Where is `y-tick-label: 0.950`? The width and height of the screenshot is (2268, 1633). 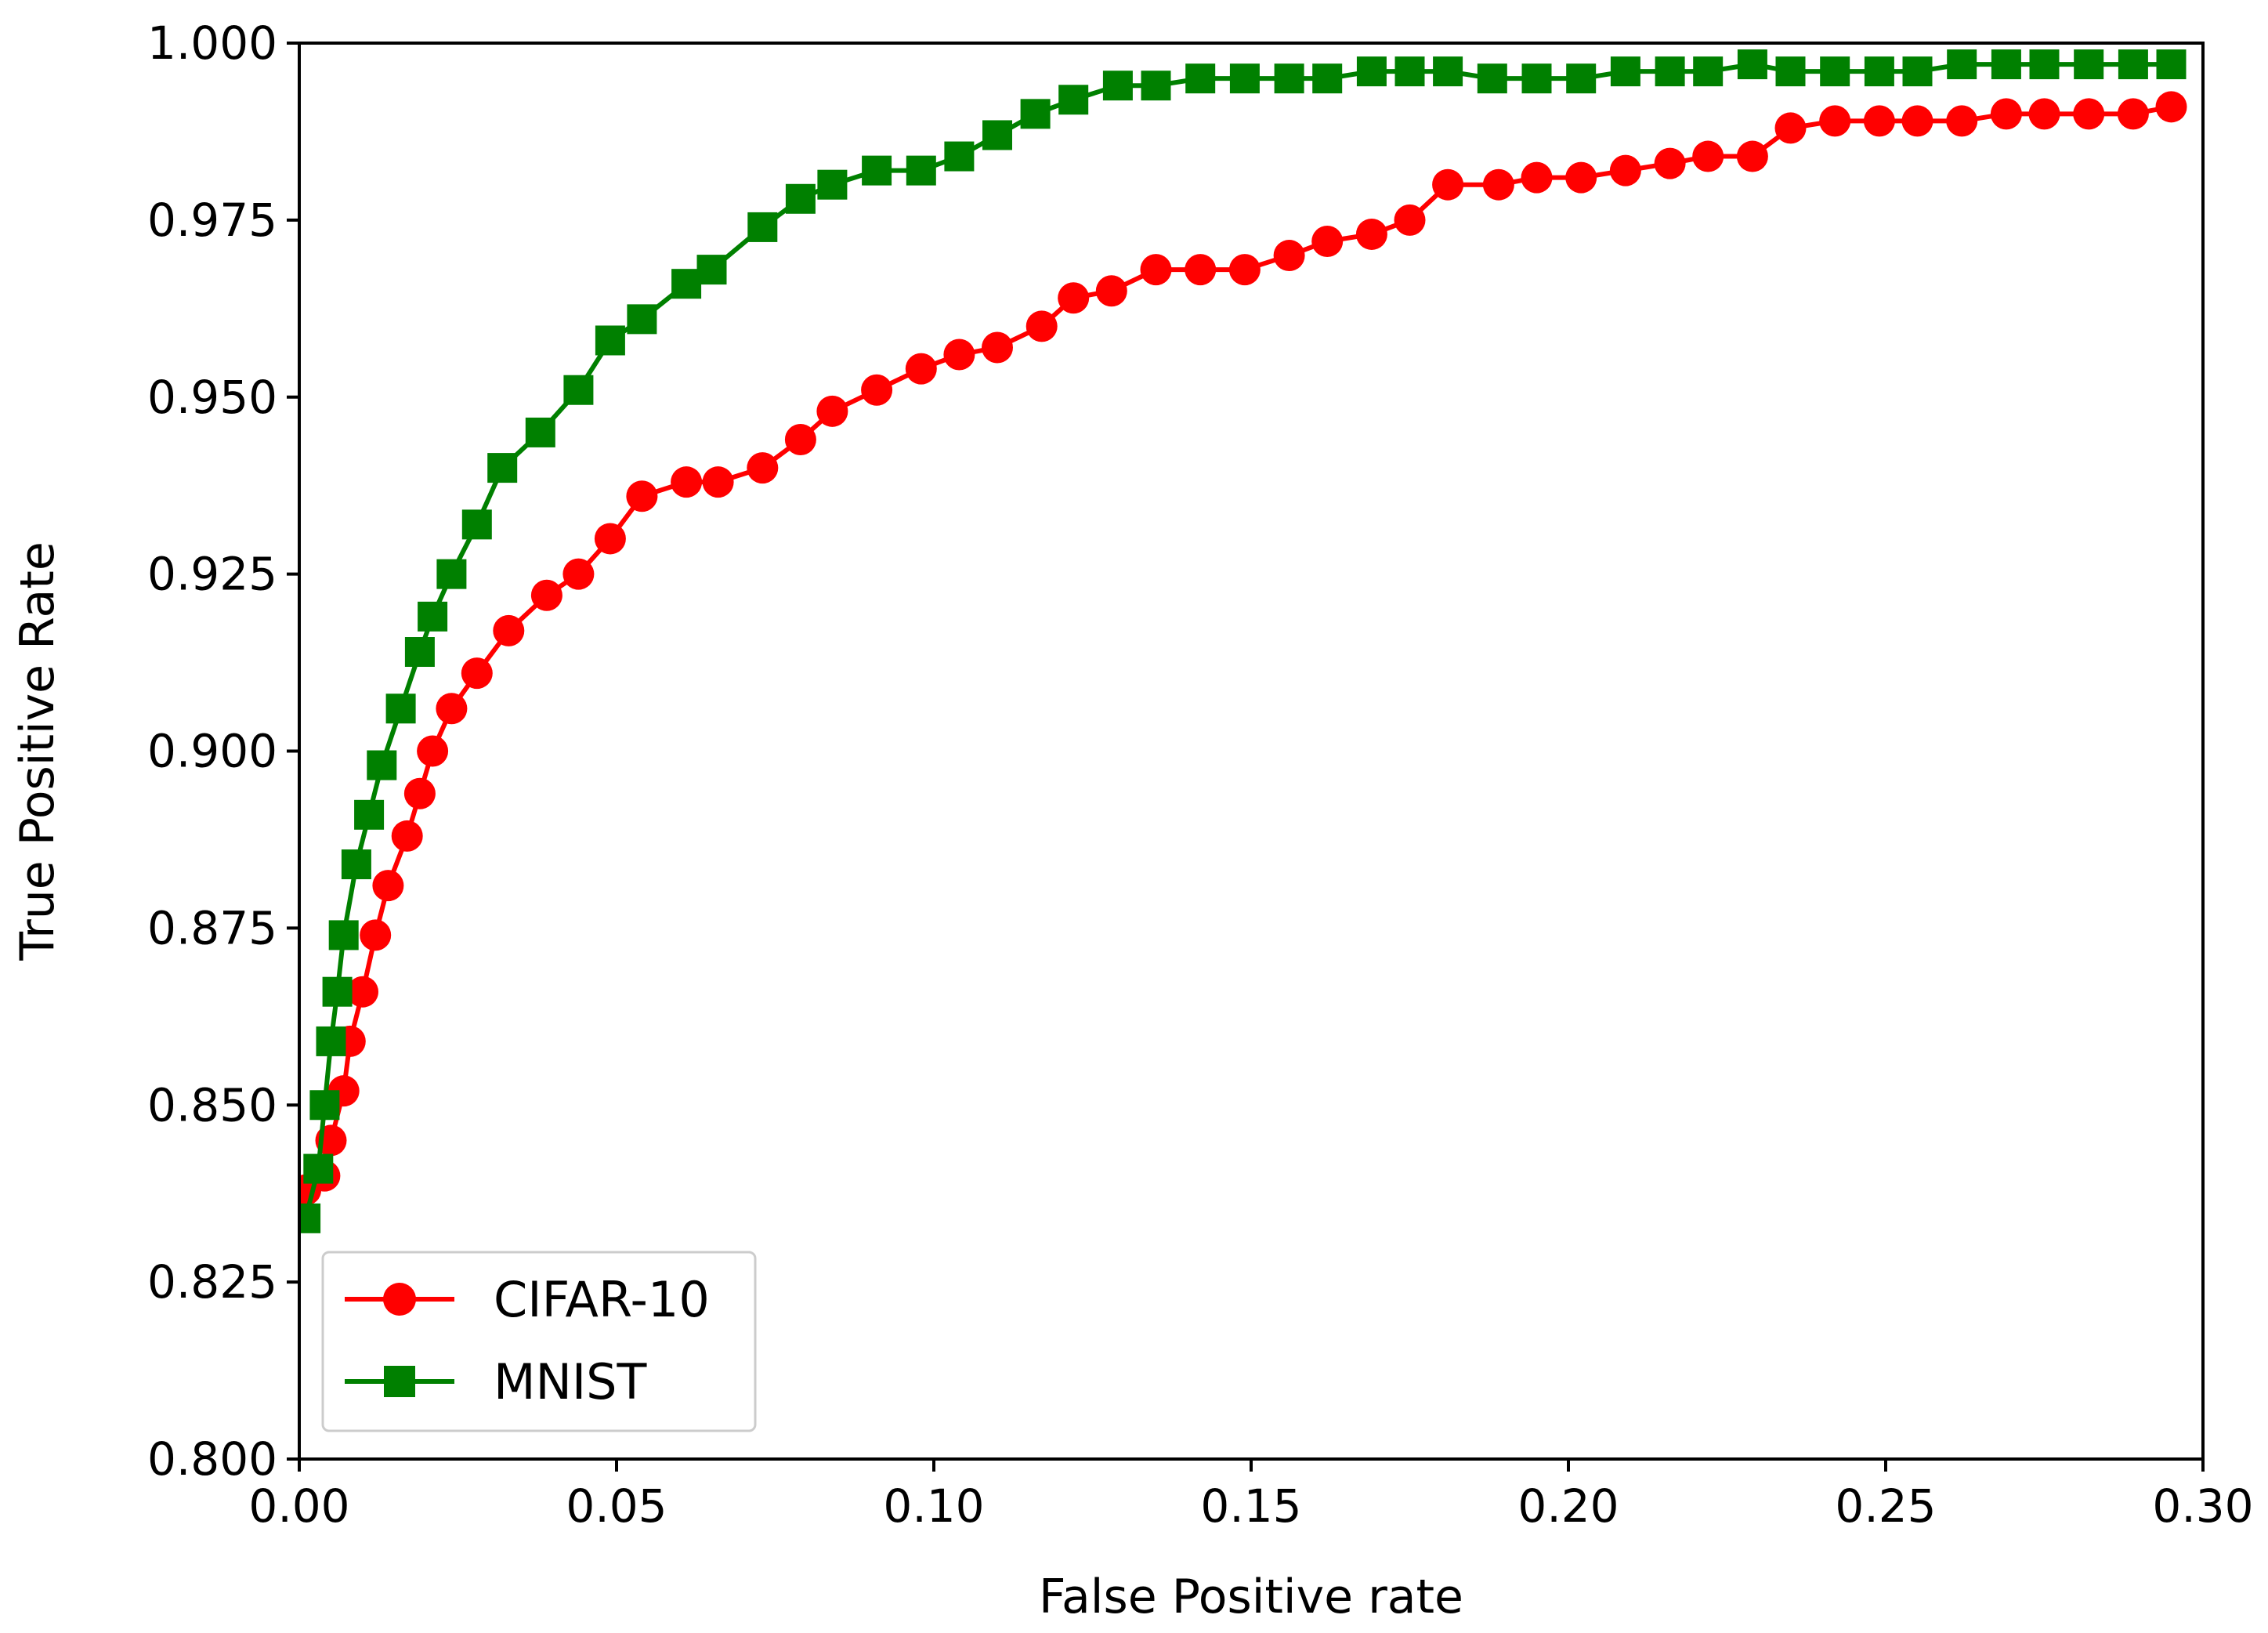
y-tick-label: 0.950 is located at coordinates (212, 398).